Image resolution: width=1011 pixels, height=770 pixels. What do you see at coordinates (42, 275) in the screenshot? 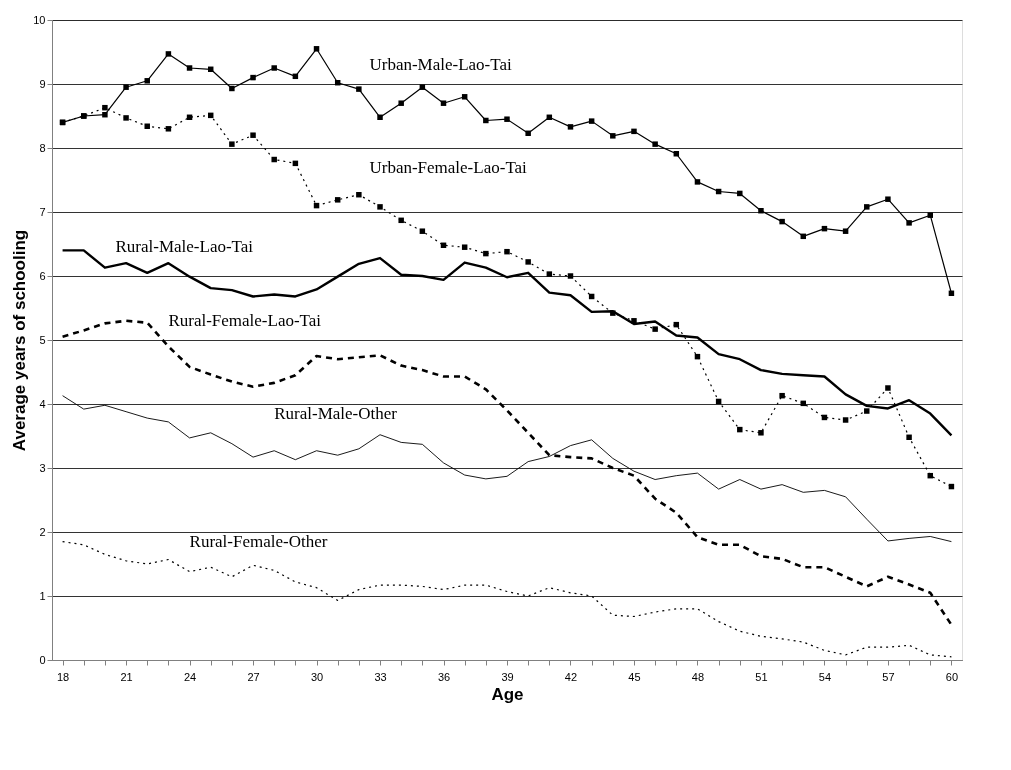
I see `y-tick-label: 6` at bounding box center [42, 275].